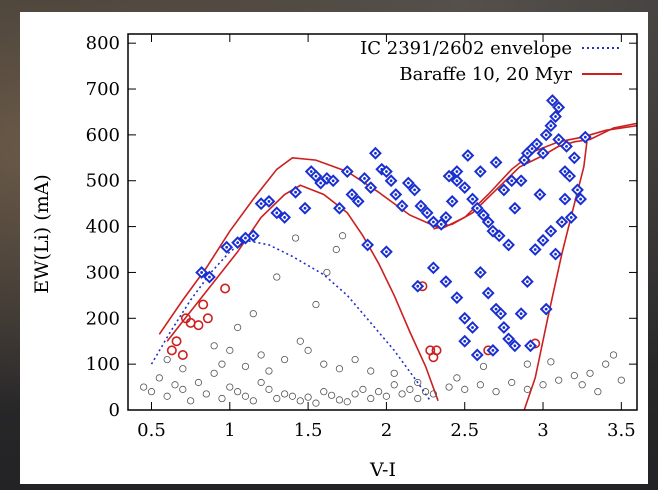  I want to click on x-axis-label: V-I, so click(382, 470).